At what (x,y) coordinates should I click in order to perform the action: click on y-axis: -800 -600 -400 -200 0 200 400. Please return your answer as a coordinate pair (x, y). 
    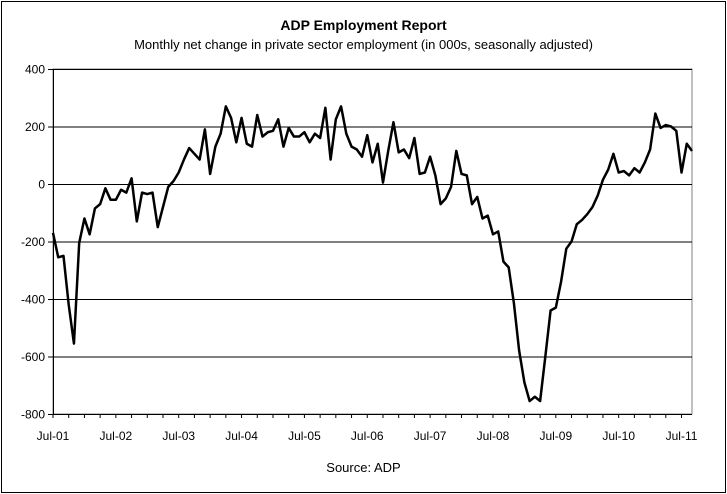
    Looking at the image, I should click on (37, 242).